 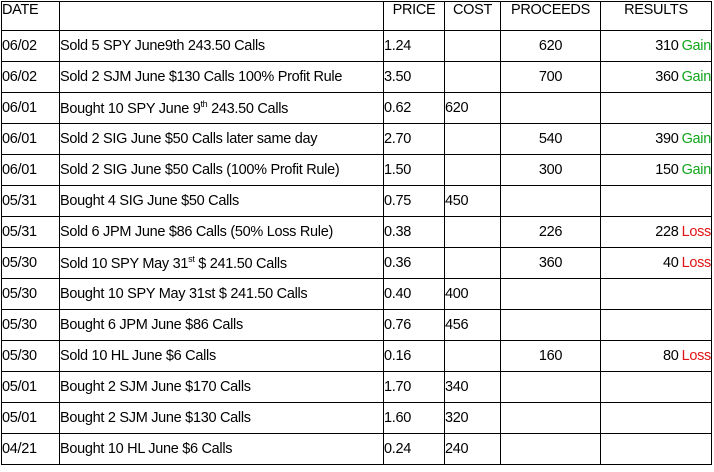 I want to click on description-text: Sold 10 SPY May 31, so click(x=124, y=263).